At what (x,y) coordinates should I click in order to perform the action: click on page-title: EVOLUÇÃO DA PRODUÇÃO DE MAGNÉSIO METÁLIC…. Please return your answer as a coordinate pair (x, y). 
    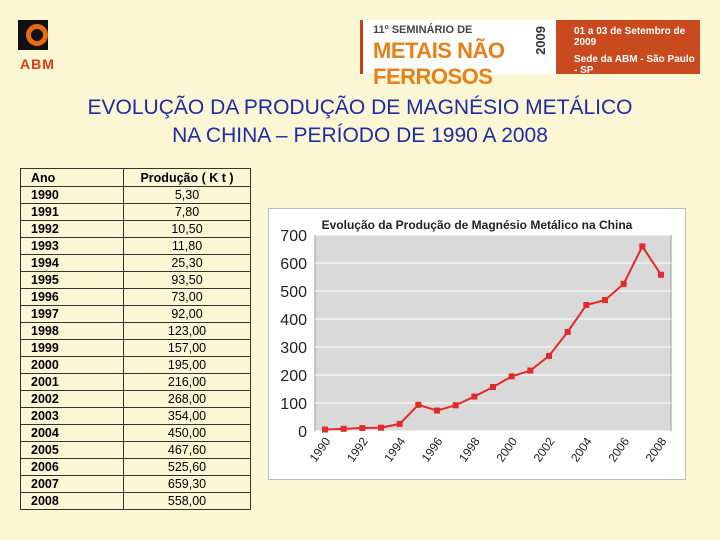
    Looking at the image, I should click on (360, 122).